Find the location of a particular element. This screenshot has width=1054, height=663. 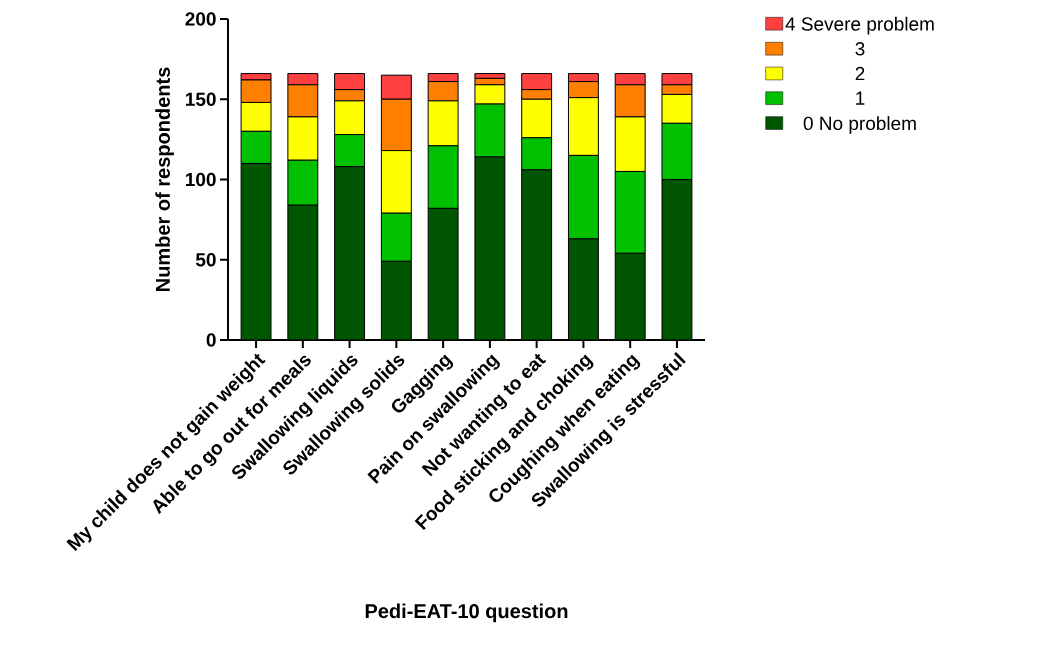

y-tick-label: 0 is located at coordinates (211, 340).